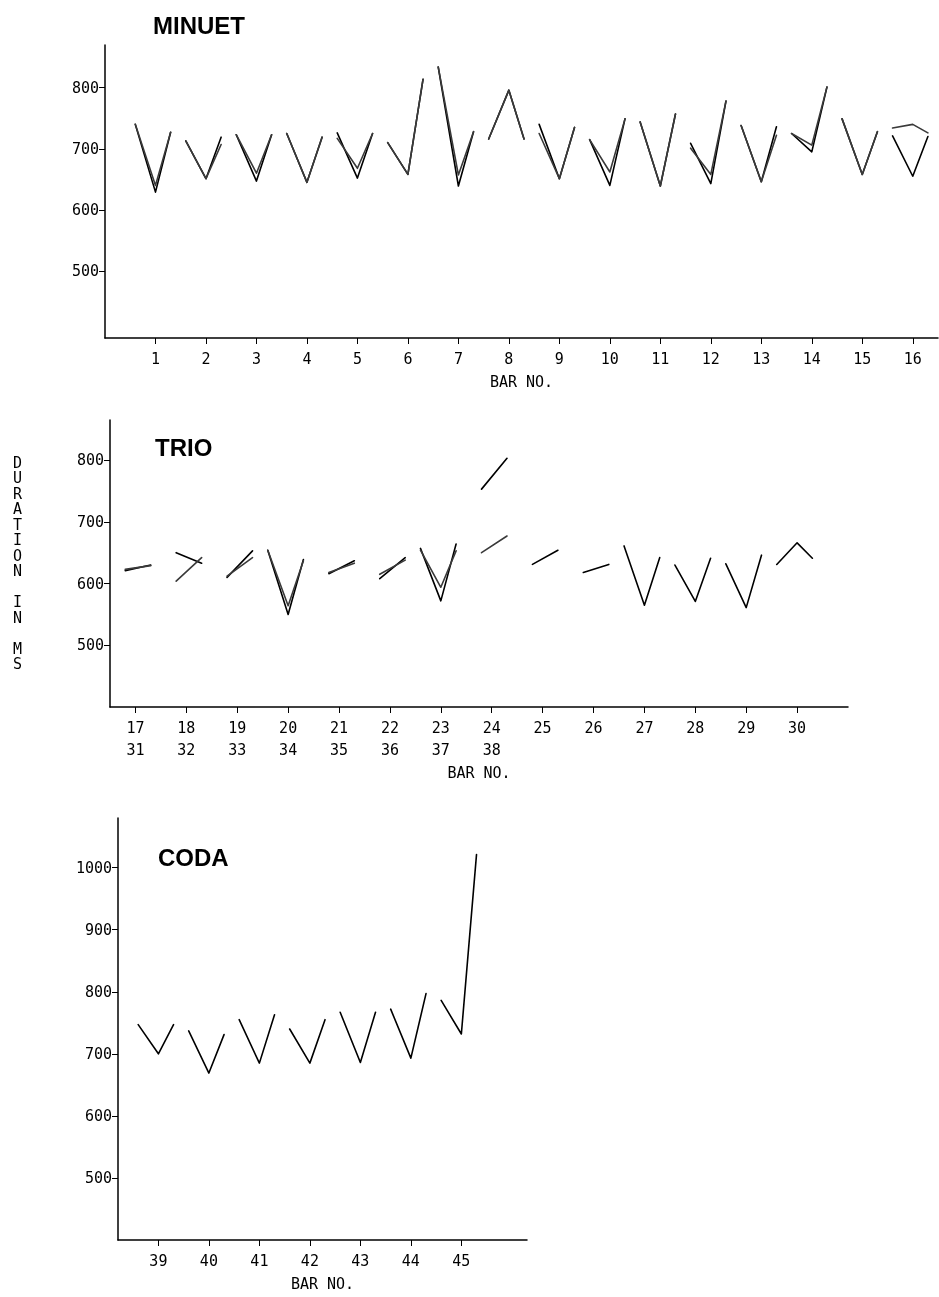  Describe the element at coordinates (862, 359) in the screenshot. I see `x-tick-label: 15` at that location.